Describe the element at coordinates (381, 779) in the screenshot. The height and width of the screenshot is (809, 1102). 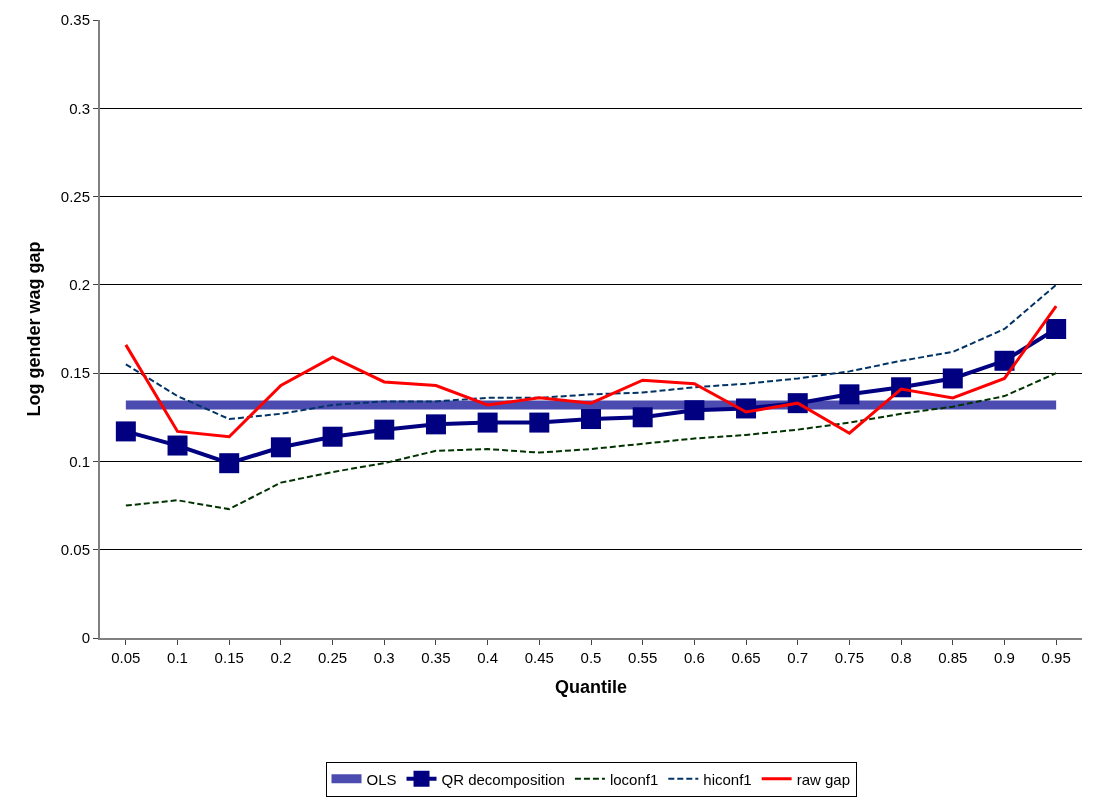
I see `legend-label: OLS` at that location.